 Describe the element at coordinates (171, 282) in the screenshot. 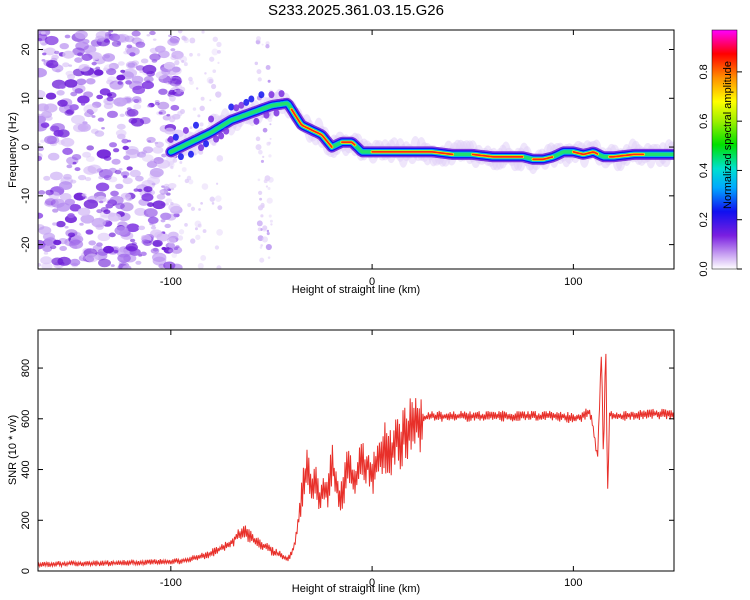

I see `spectrogram-x-tick-label: -100` at that location.